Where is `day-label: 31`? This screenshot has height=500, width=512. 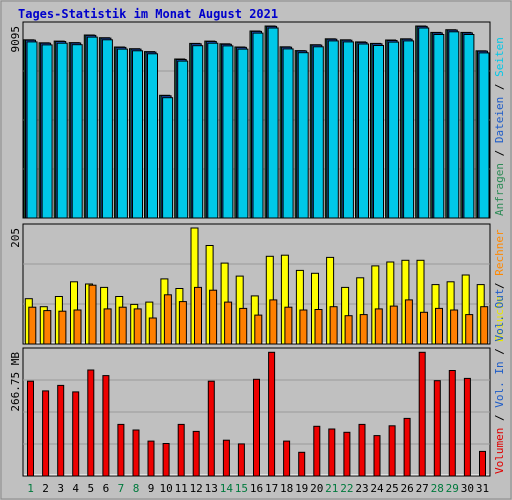
day-label: 31 is located at coordinates (482, 488).